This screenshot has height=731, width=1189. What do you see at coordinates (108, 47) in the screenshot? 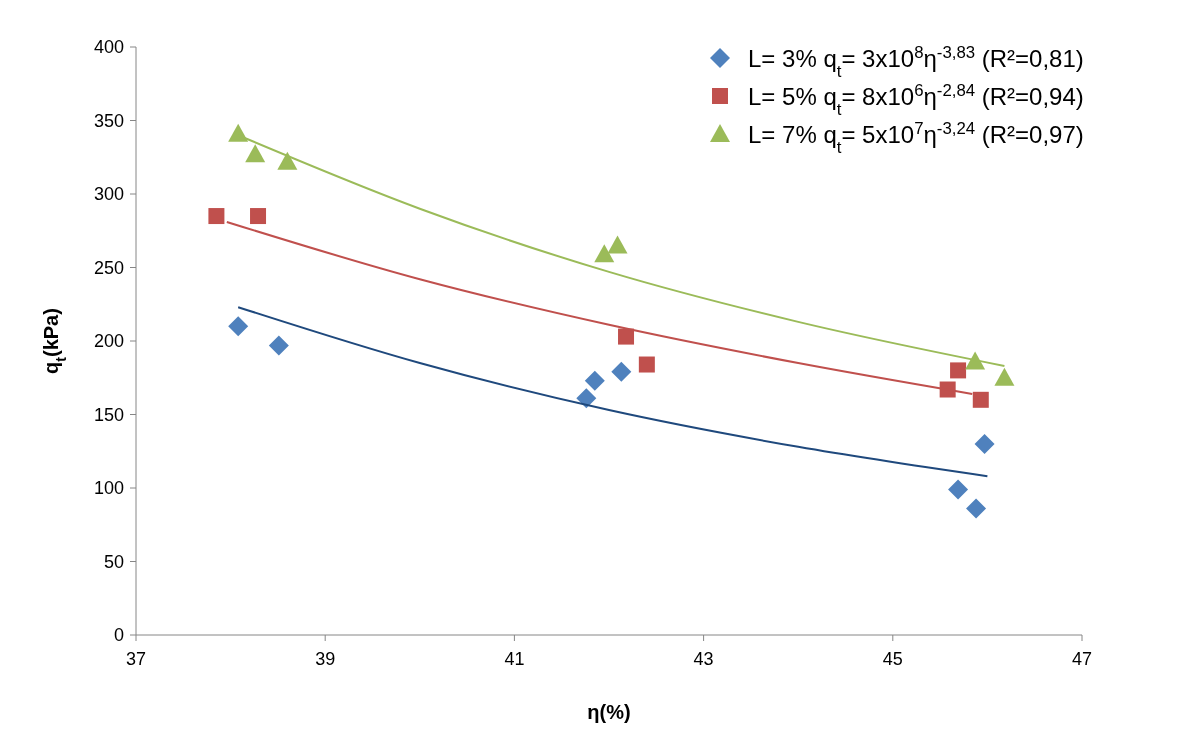
I see `y-tick-label: 400` at bounding box center [108, 47].